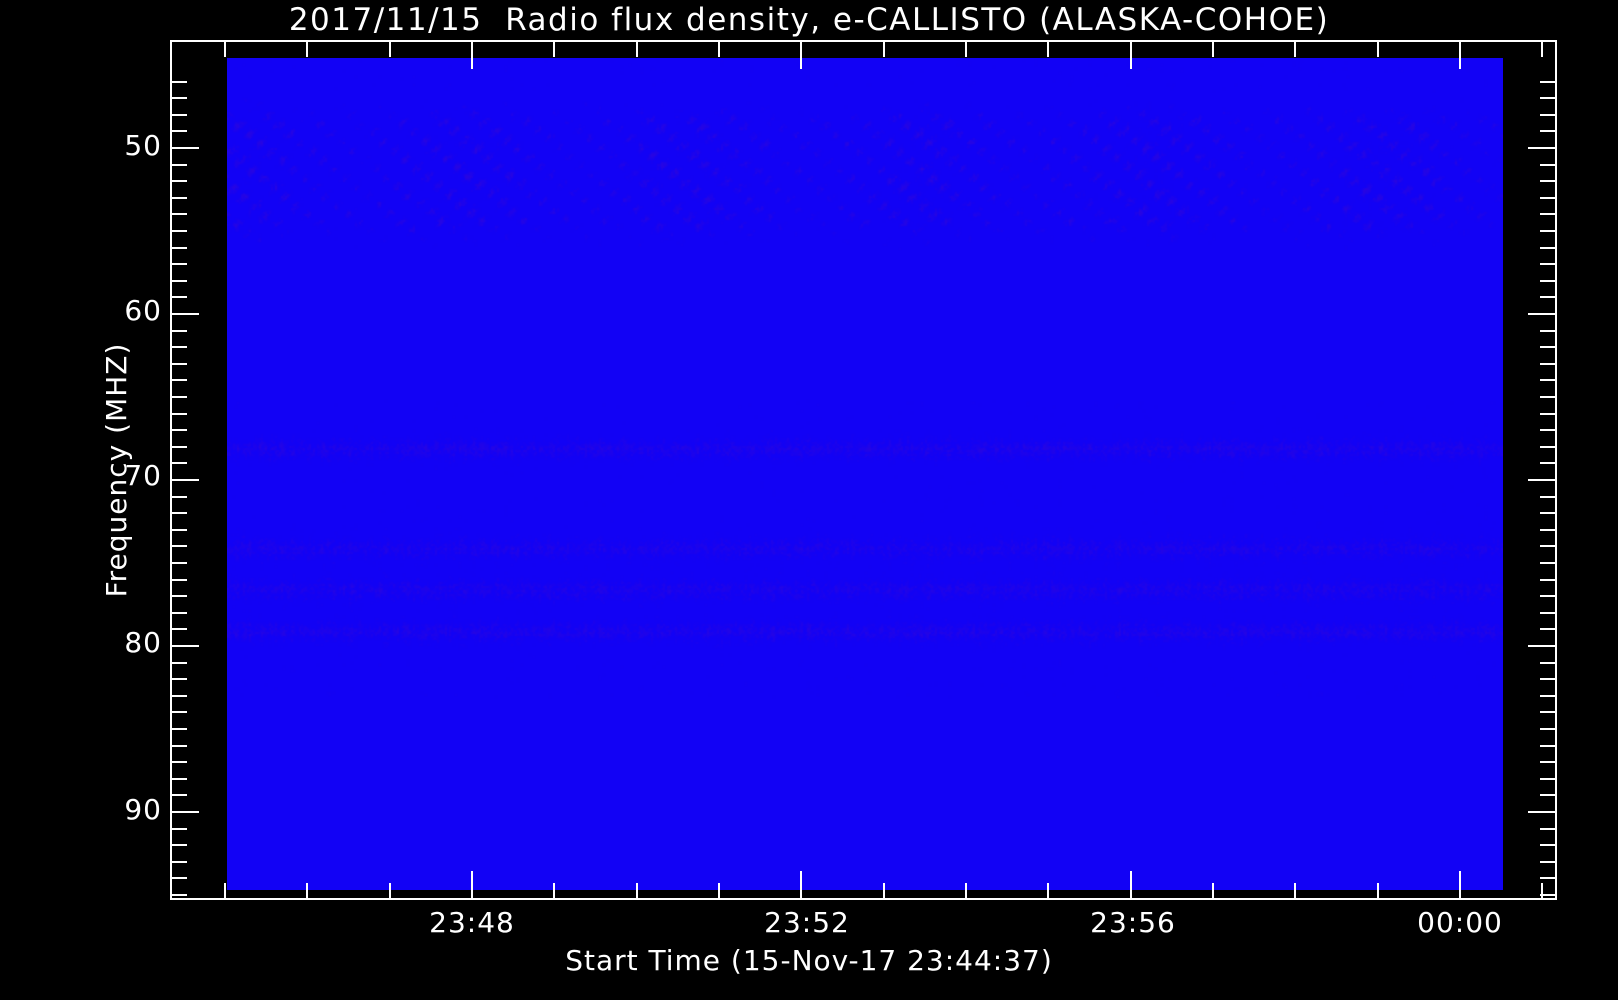  Describe the element at coordinates (390, 890) in the screenshot. I see `x-tick-minor--1` at that location.